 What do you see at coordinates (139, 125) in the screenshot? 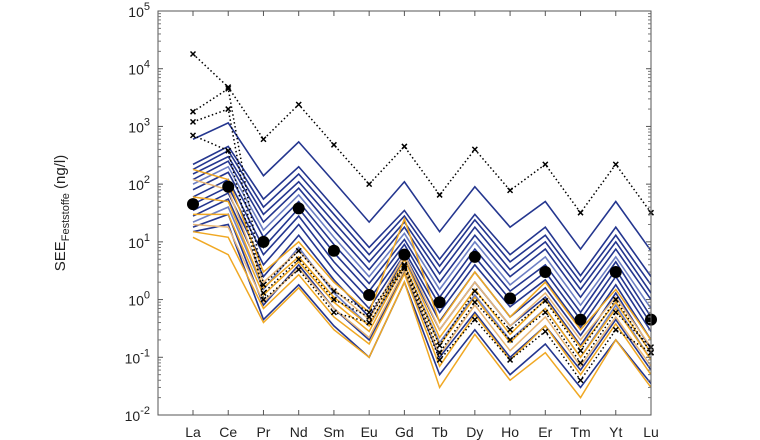
I see `y-tick-label: 10³` at bounding box center [139, 125].